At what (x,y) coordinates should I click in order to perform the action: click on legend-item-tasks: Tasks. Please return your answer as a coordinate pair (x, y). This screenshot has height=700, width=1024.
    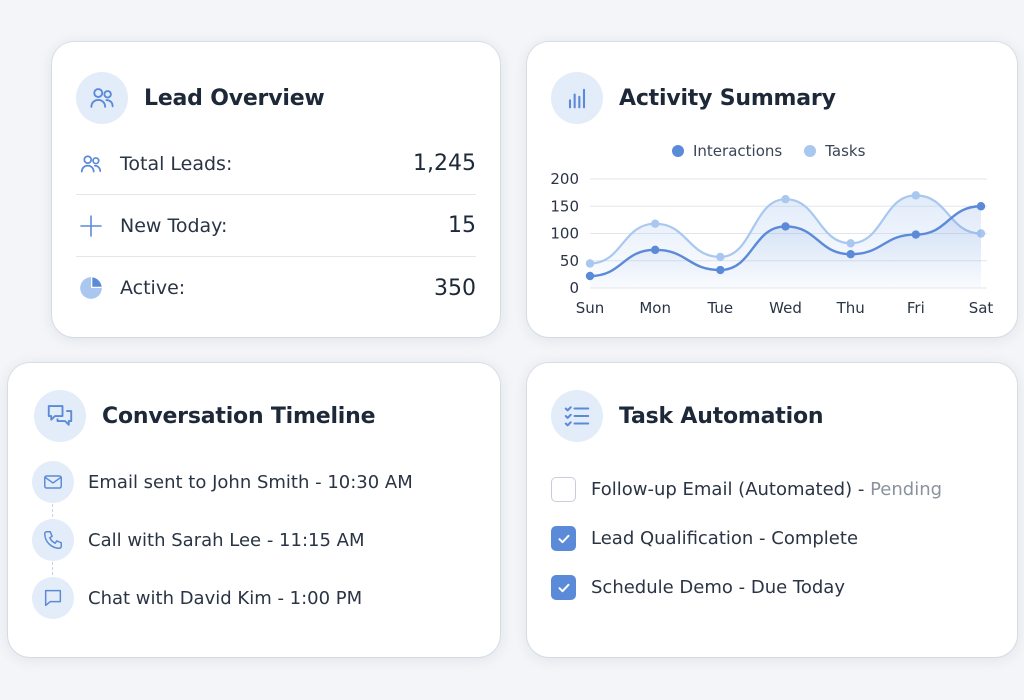
    Looking at the image, I should click on (834, 151).